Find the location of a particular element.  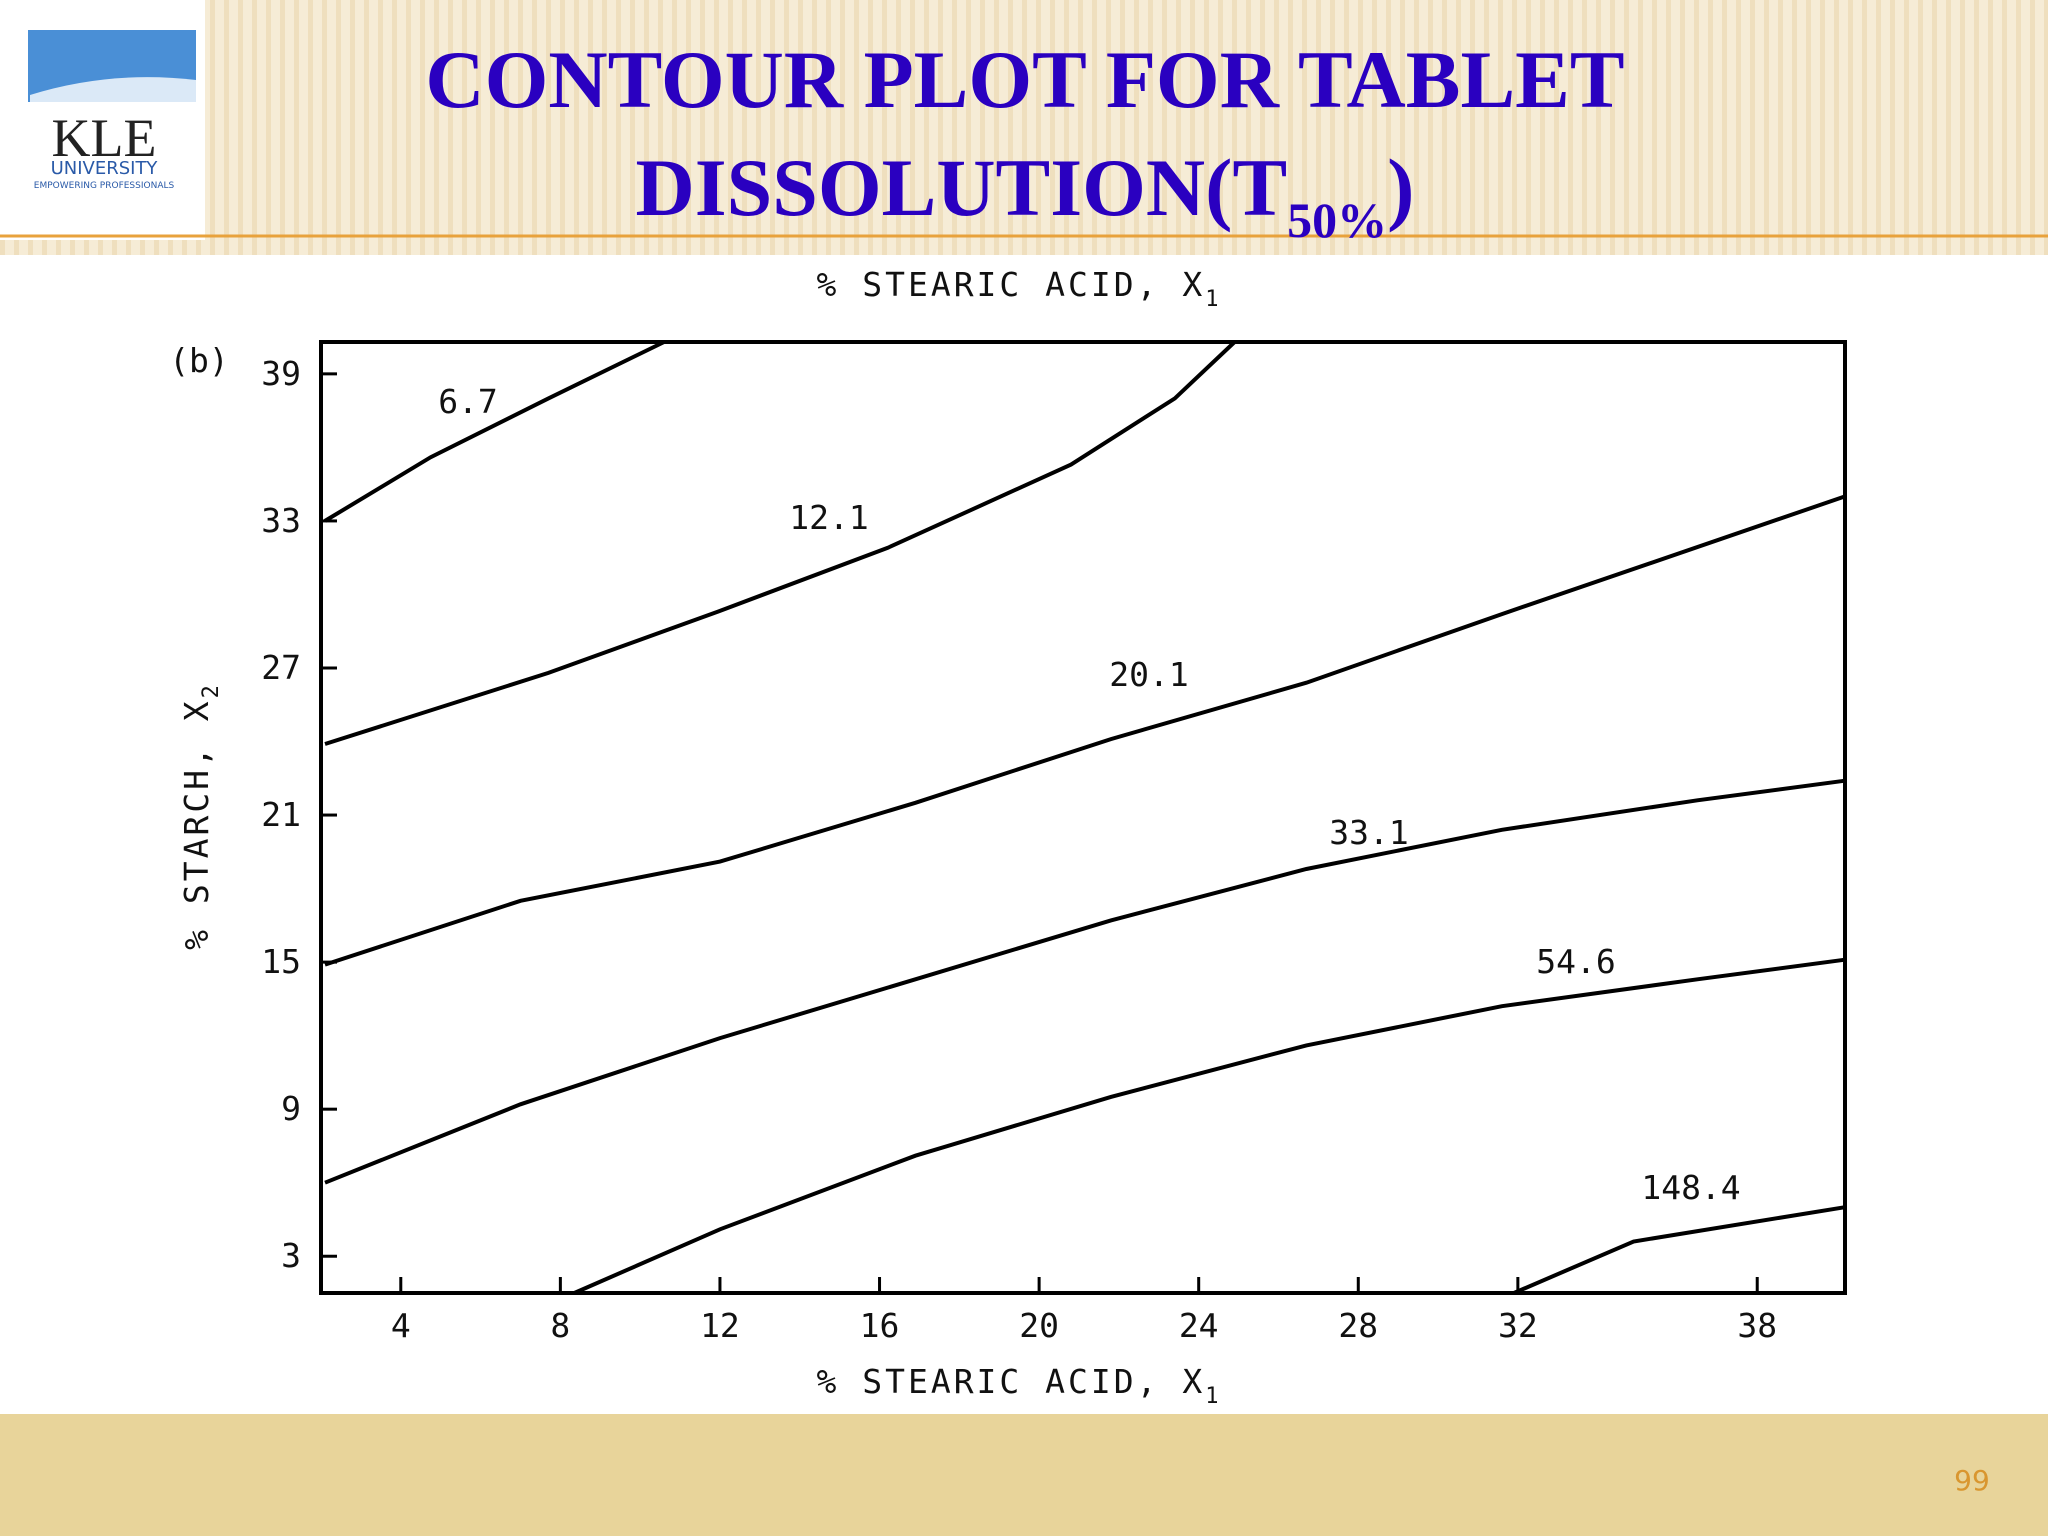

slide-title: DISSOLUTION(T50%) is located at coordinates (1025, 195).